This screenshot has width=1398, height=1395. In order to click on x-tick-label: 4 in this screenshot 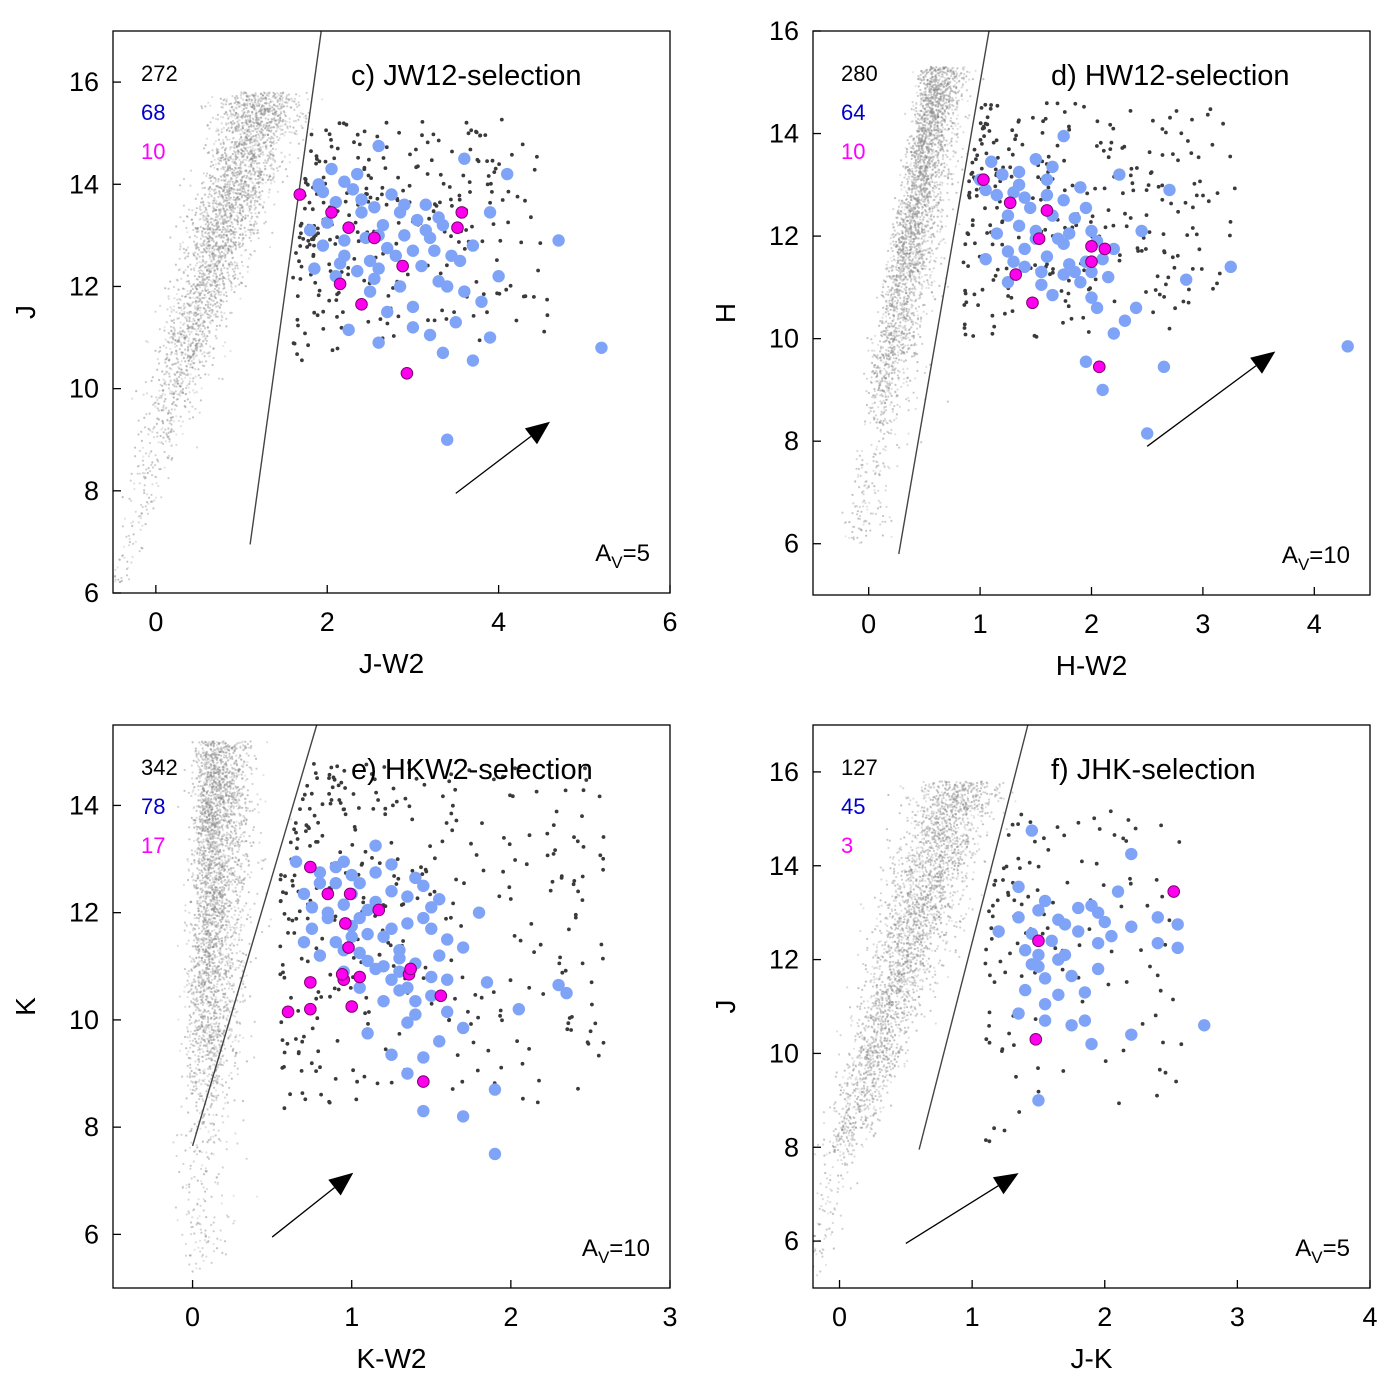, I will do `click(498, 622)`.